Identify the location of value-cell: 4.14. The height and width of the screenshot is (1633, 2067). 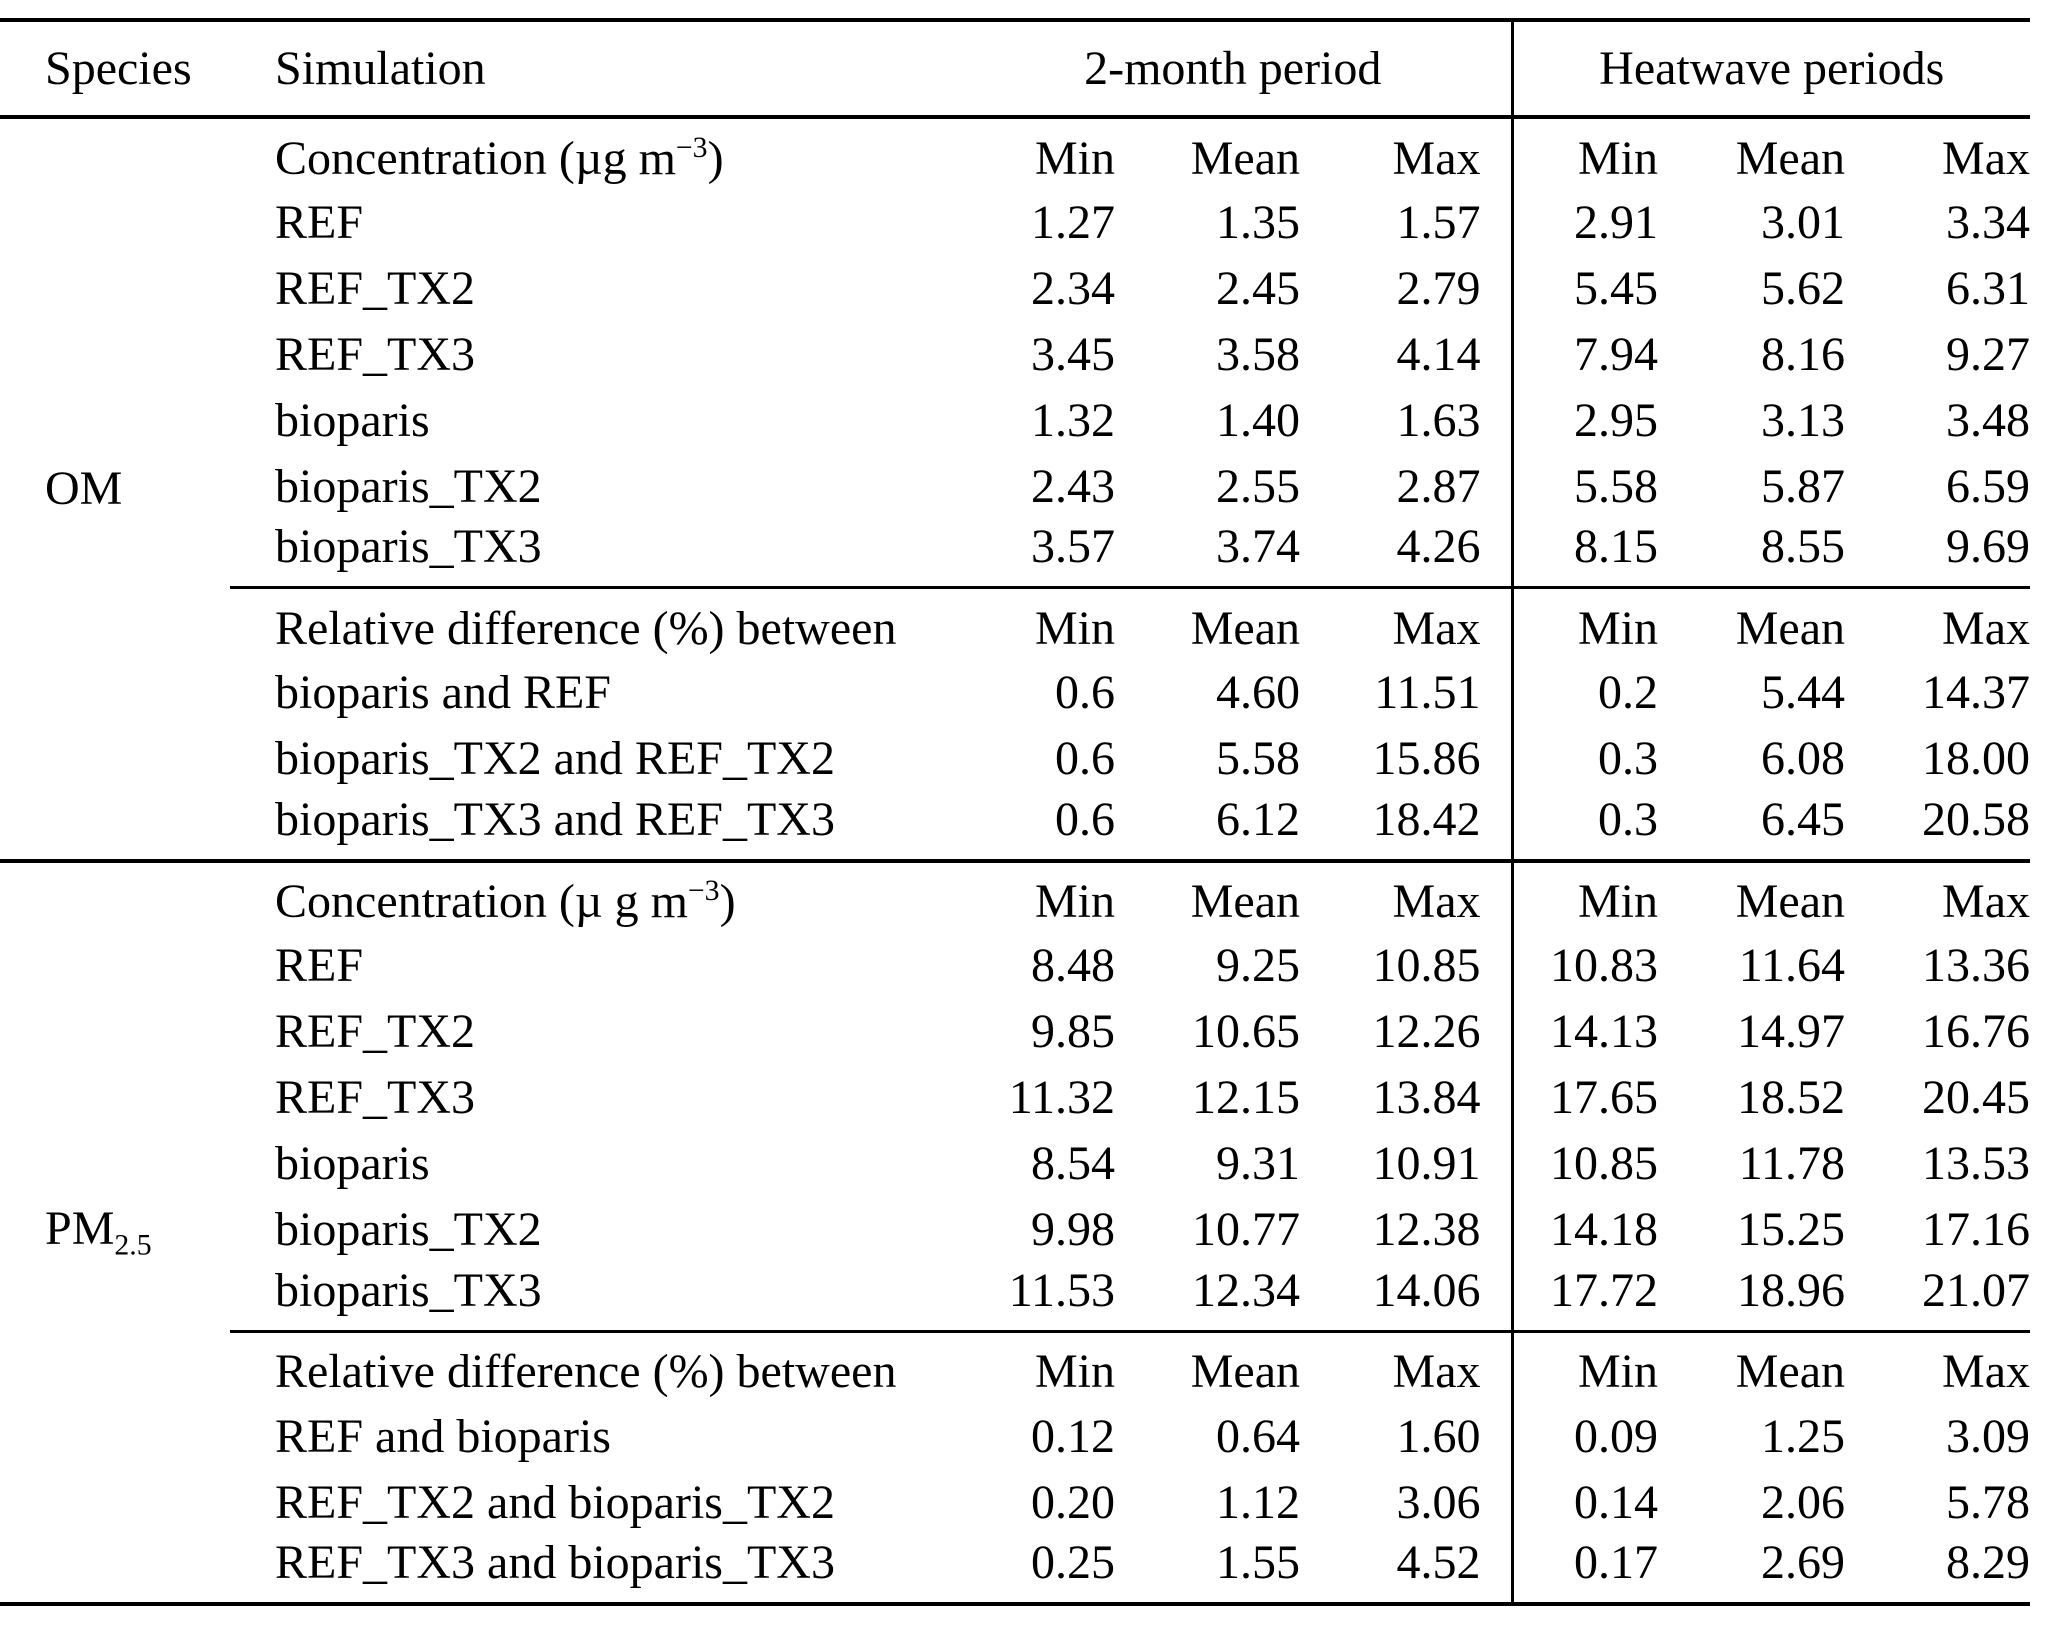
(1438, 354).